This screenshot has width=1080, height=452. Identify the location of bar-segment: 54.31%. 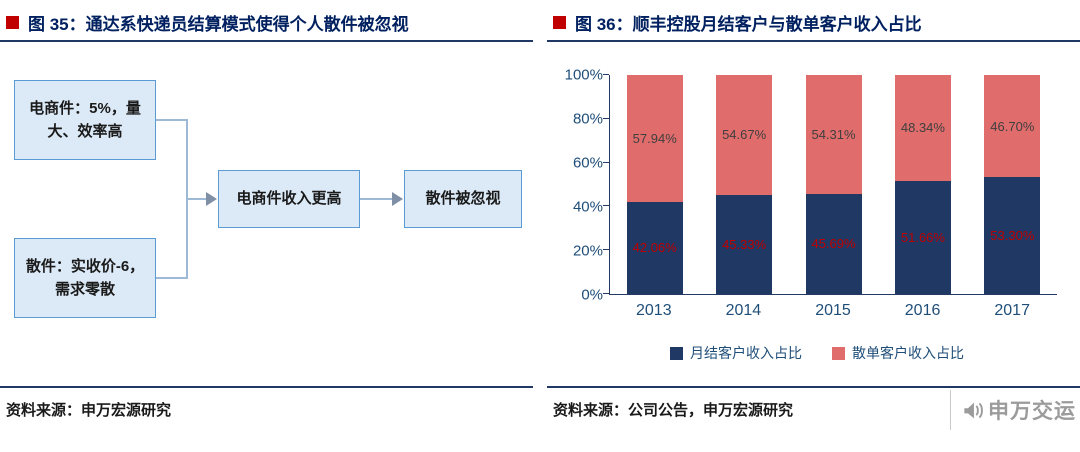
(833, 134).